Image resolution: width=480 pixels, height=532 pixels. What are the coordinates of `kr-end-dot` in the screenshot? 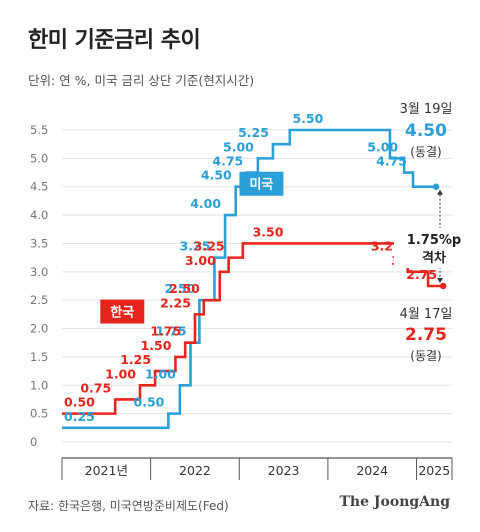 It's located at (443, 286).